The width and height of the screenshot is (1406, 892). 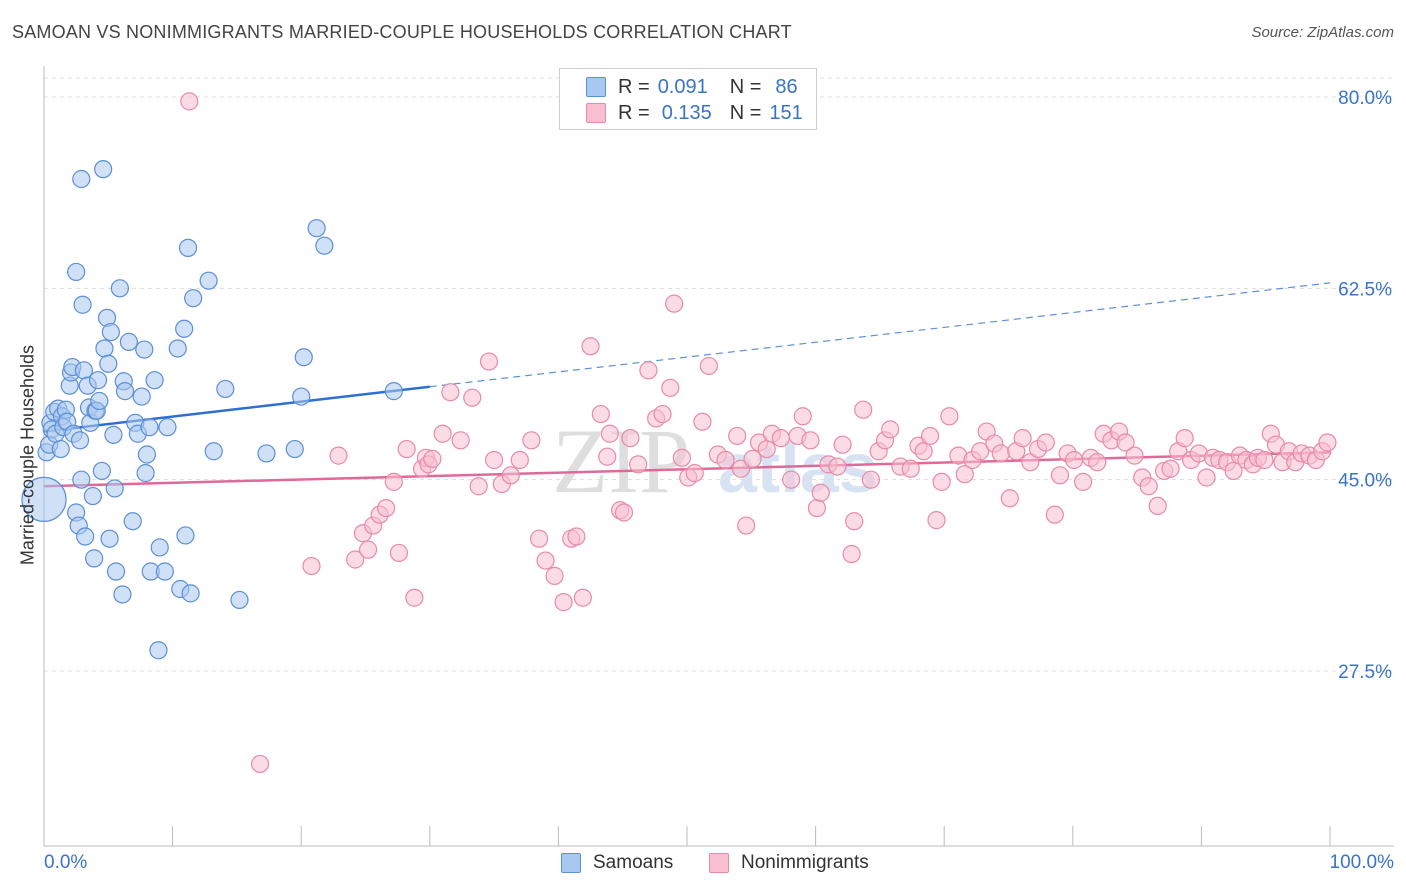 What do you see at coordinates (66, 862) in the screenshot?
I see `x-tick-label-min: 0.0%` at bounding box center [66, 862].